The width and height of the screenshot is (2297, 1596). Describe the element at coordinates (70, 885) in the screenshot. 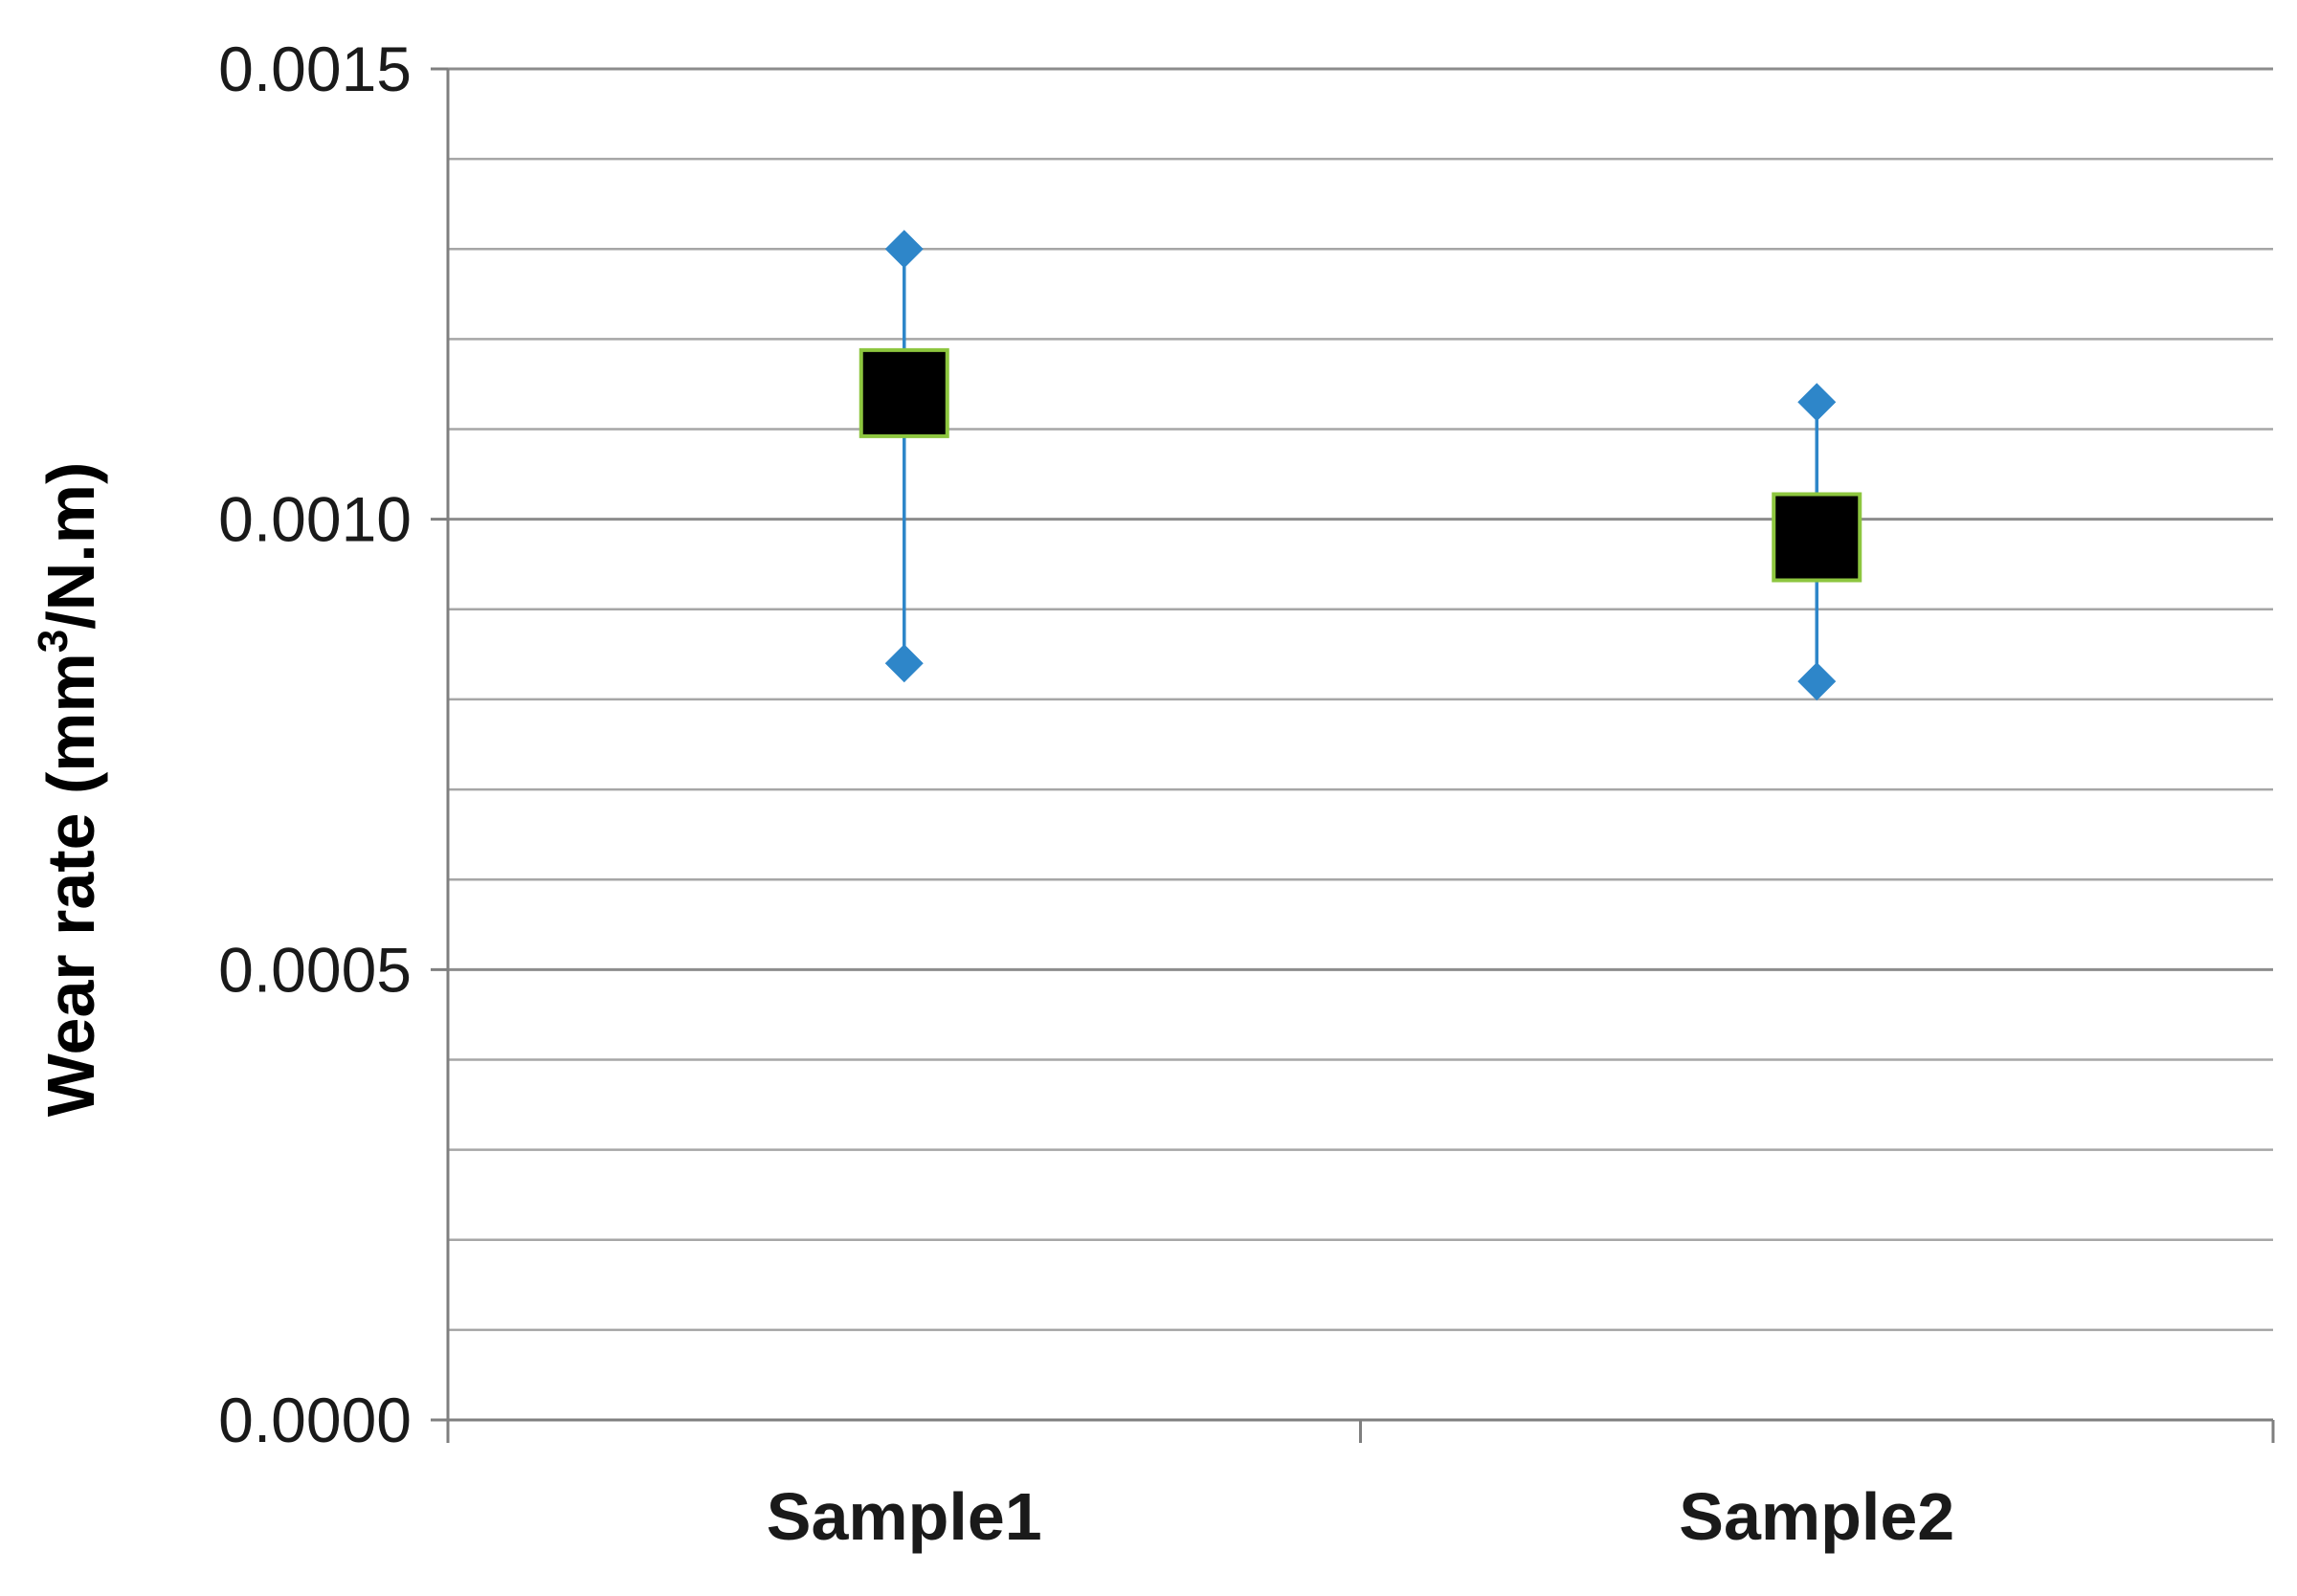

I see `y-axis-label-main: Wear rate (mm` at that location.